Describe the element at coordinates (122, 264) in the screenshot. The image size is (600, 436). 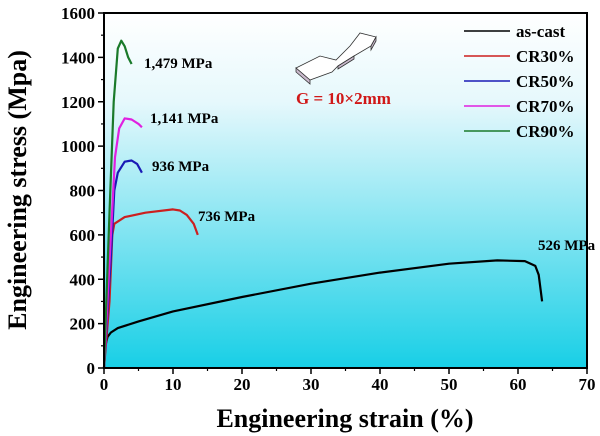
I see `series-line-cr50` at that location.